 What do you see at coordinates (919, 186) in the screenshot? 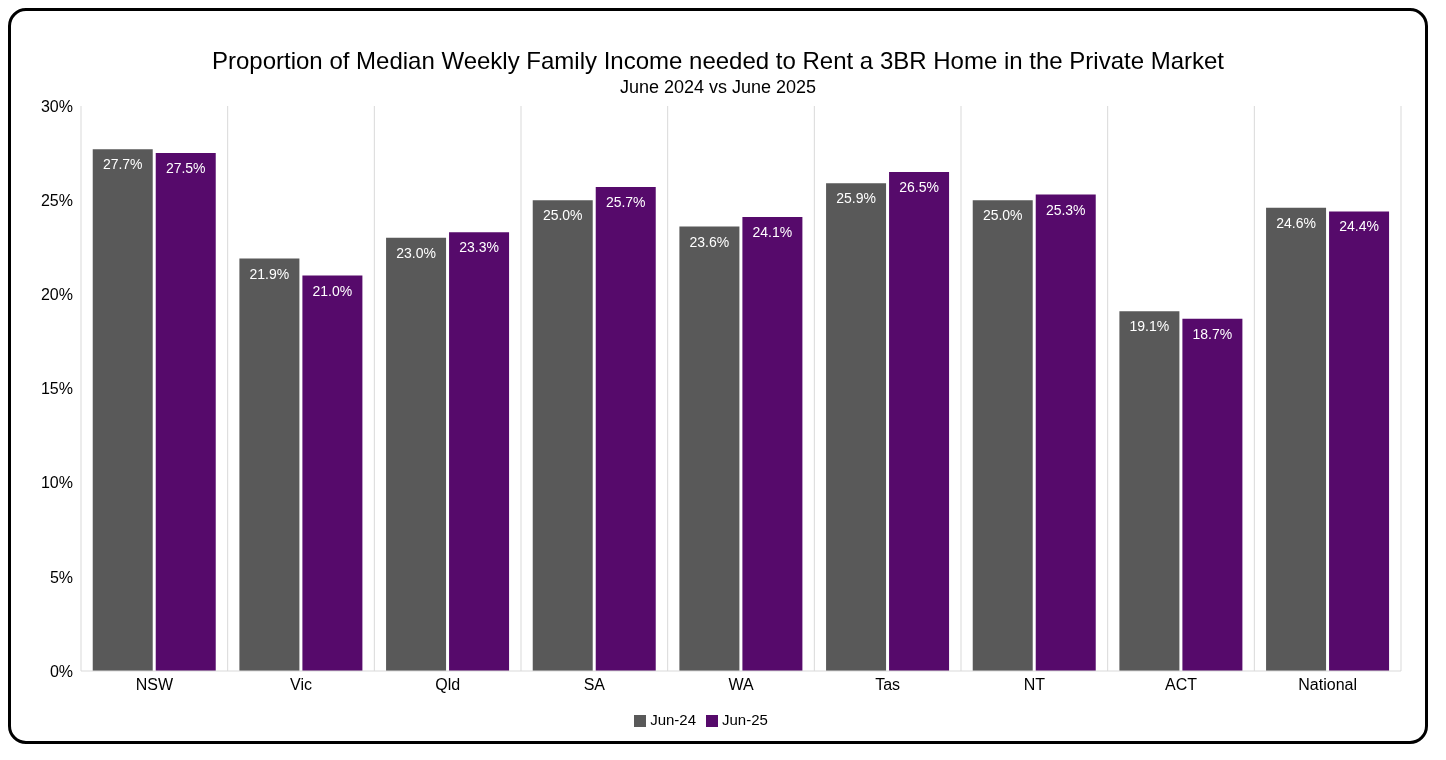
I see `data-label: 26.5%` at bounding box center [919, 186].